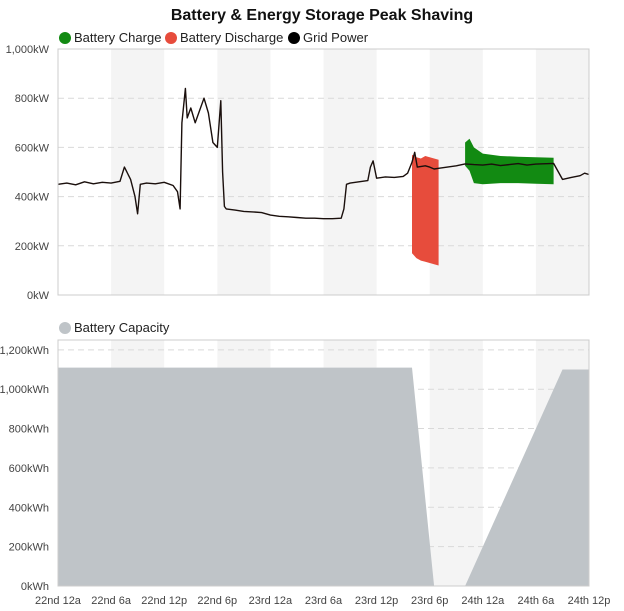 This screenshot has height=611, width=624. I want to click on x-tick-label: 22nd 12p, so click(164, 601).